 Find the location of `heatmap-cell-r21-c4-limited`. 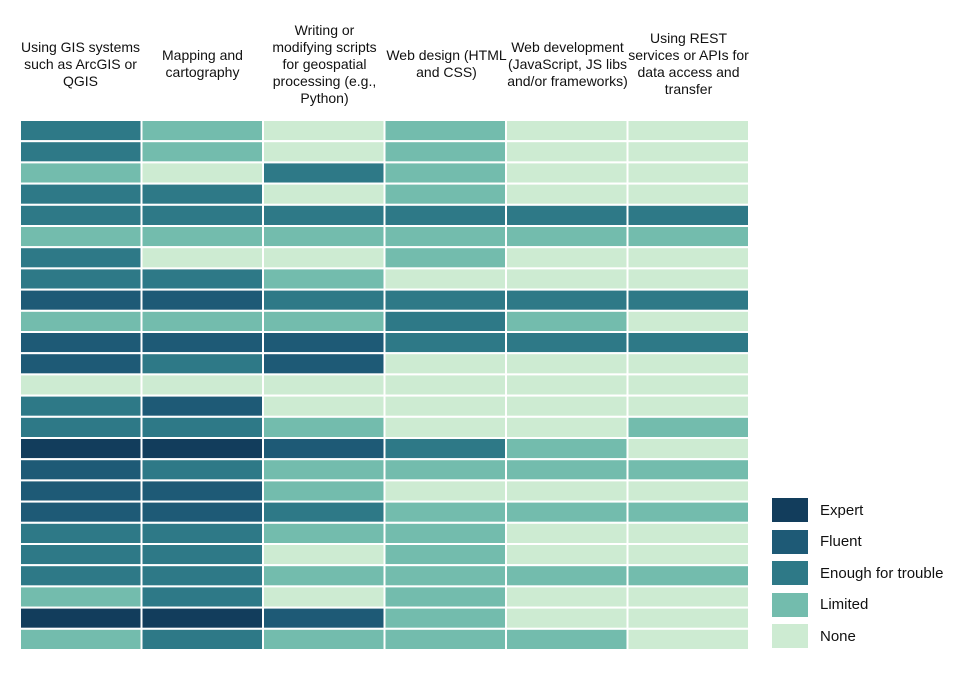

heatmap-cell-r21-c4-limited is located at coordinates (445, 555).